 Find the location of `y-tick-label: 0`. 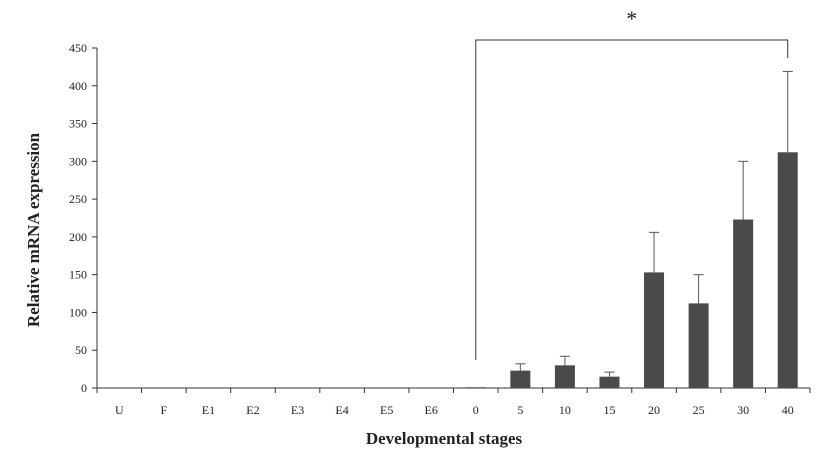

y-tick-label: 0 is located at coordinates (84, 388).